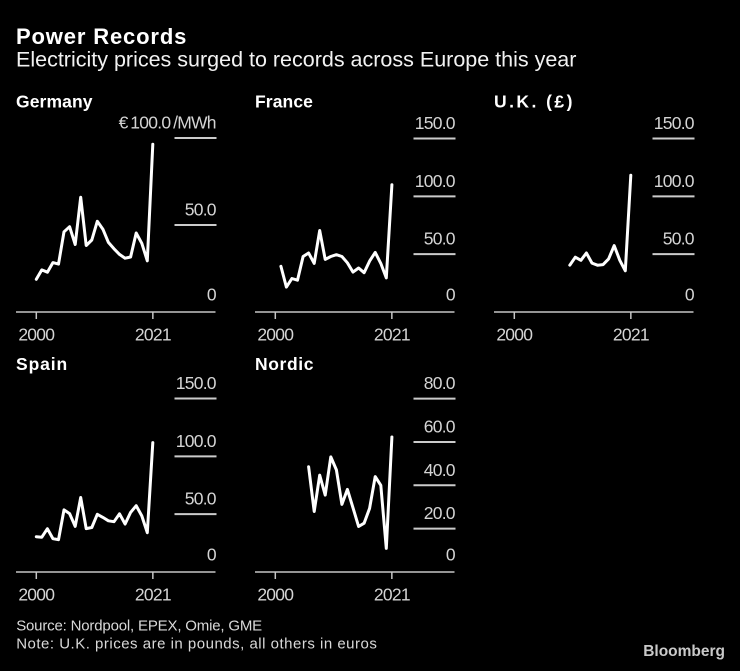 This screenshot has width=740, height=671. What do you see at coordinates (167, 123) in the screenshot?
I see `svg-text: € 100.0 /MWh` at bounding box center [167, 123].